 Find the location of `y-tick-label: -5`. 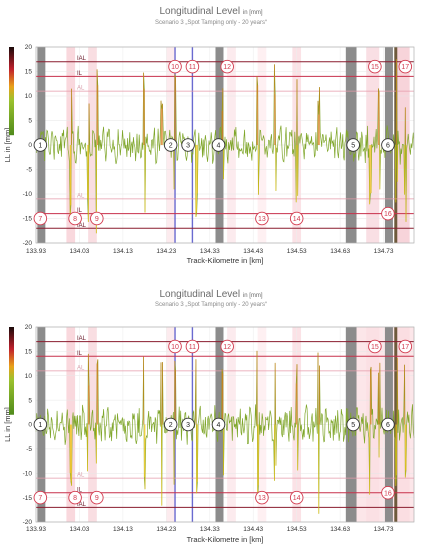

y-tick-label: -5 is located at coordinates (29, 449).